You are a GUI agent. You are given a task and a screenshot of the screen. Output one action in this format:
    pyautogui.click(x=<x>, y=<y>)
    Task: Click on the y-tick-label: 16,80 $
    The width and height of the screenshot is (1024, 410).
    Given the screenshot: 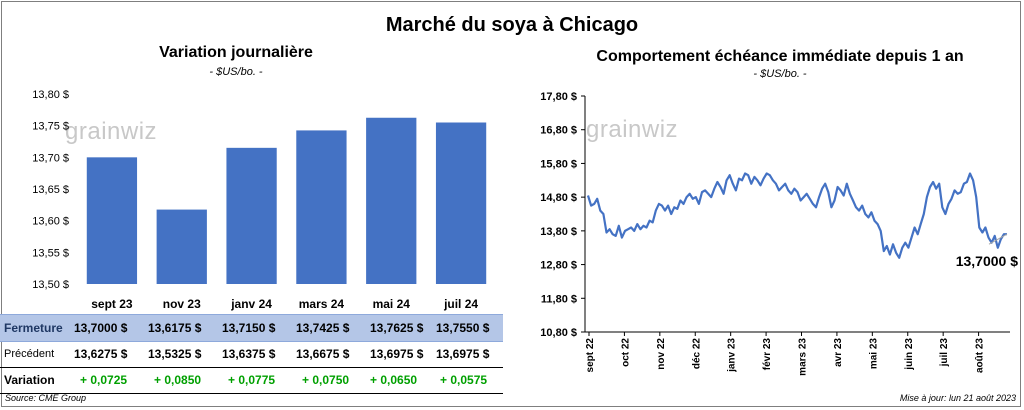 What is the action you would take?
    pyautogui.click(x=558, y=131)
    